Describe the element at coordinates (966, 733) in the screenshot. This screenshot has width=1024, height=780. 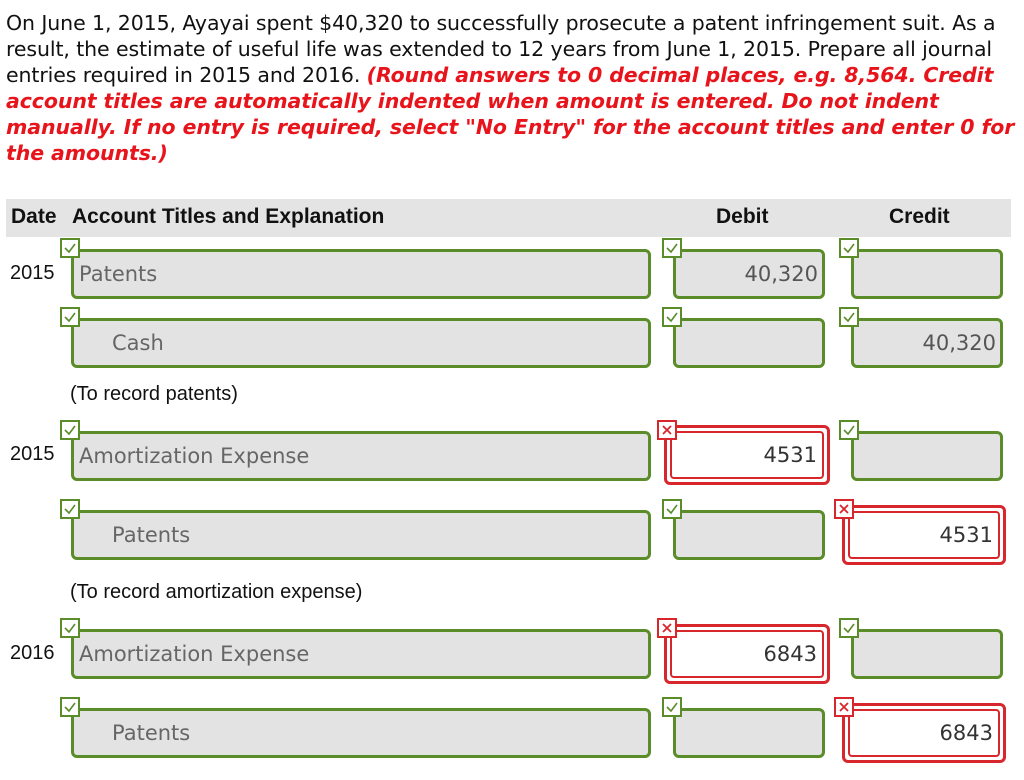
I see `credit-value: 6843` at that location.